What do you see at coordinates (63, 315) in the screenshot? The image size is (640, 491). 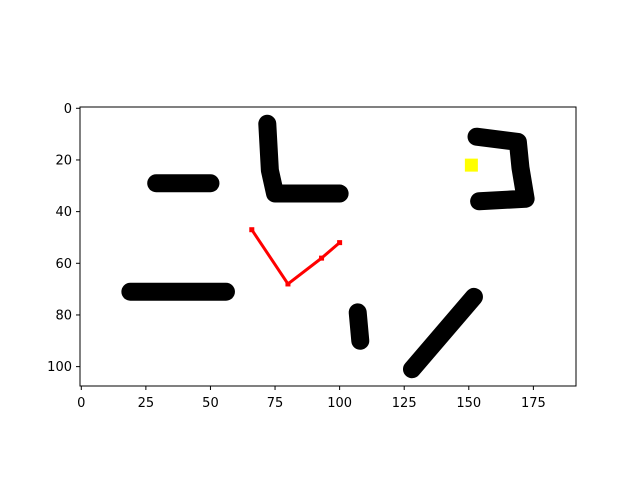 I see `y-tick-label: 80` at bounding box center [63, 315].